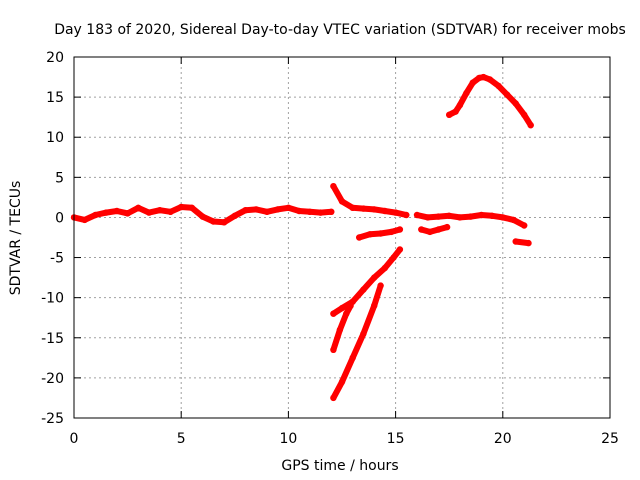 This screenshot has width=640, height=480. Describe the element at coordinates (52, 339) in the screenshot. I see `y-tick-label: -15` at that location.